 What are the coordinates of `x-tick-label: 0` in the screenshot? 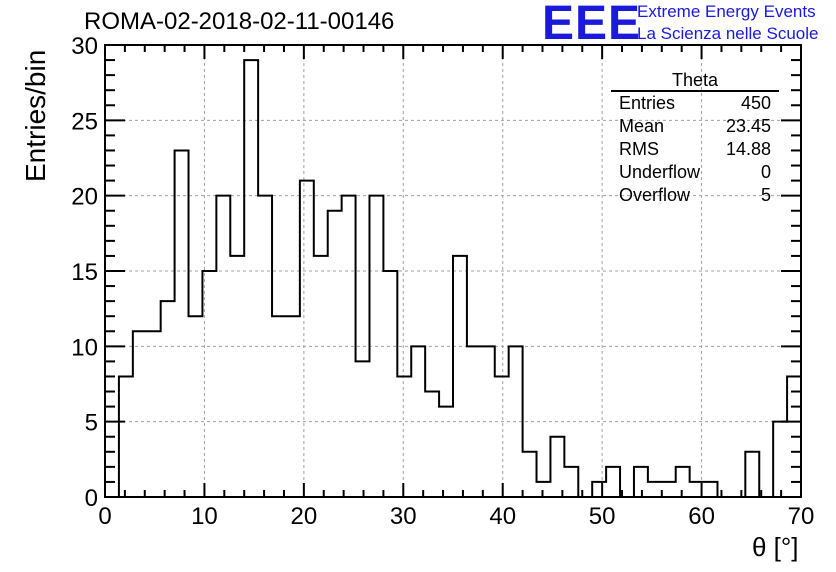 It's located at (104, 516).